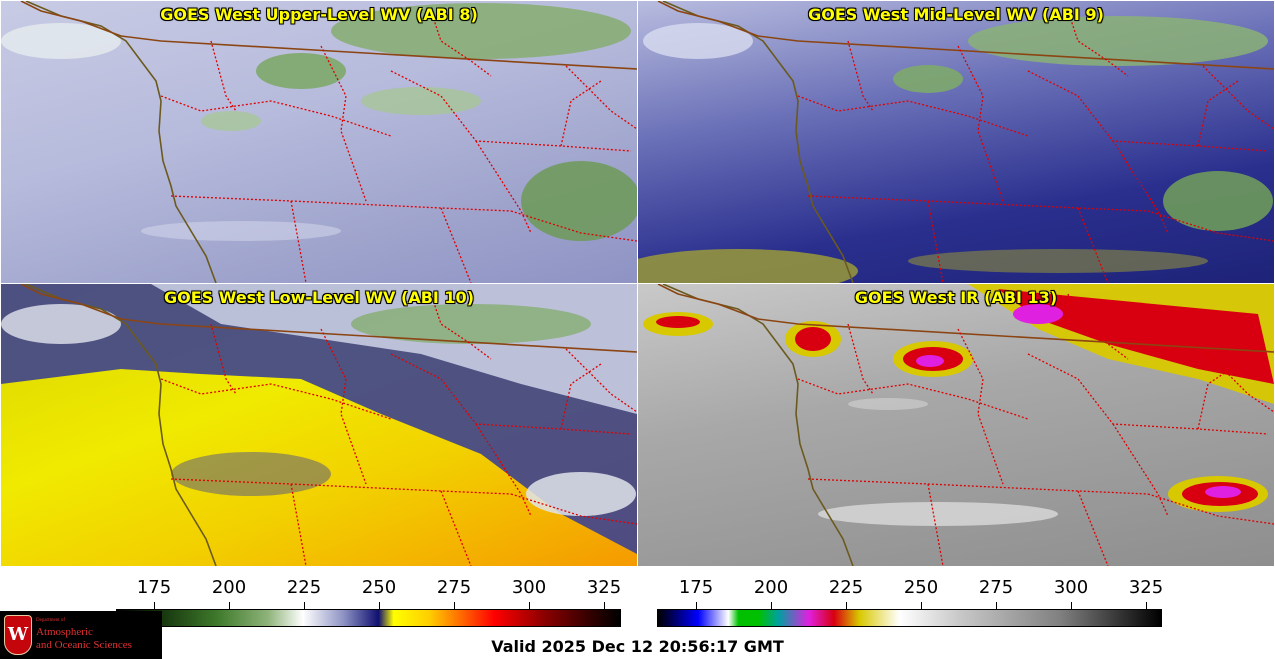  What do you see at coordinates (368, 618) in the screenshot?
I see `wv-colorbar` at bounding box center [368, 618].